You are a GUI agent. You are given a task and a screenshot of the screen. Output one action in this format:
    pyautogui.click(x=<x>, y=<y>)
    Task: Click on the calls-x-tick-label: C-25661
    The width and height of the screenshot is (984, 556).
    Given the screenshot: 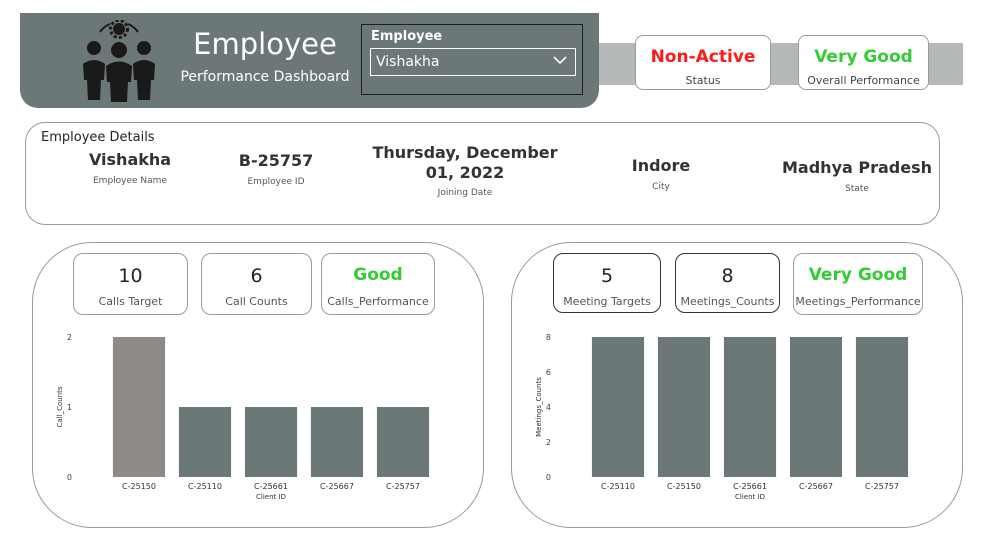 What is the action you would take?
    pyautogui.click(x=271, y=486)
    